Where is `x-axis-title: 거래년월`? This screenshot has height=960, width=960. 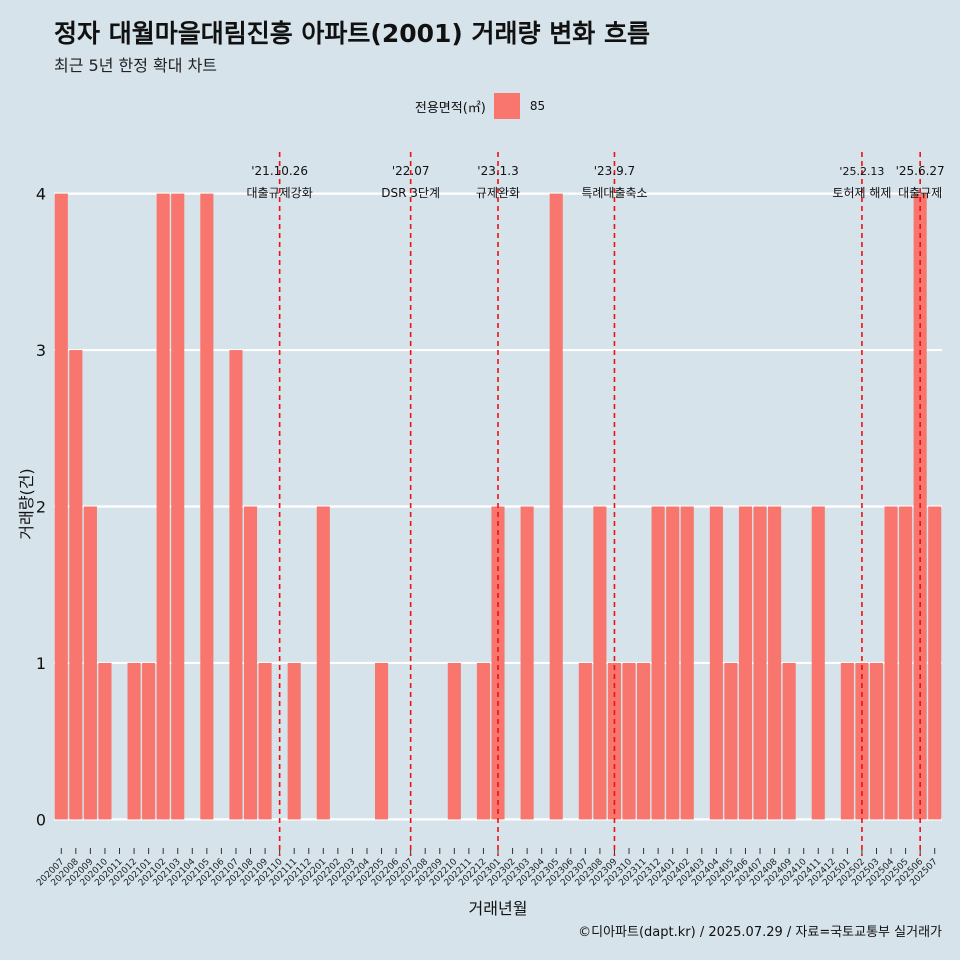 x-axis-title: 거래년월 is located at coordinates (498, 908).